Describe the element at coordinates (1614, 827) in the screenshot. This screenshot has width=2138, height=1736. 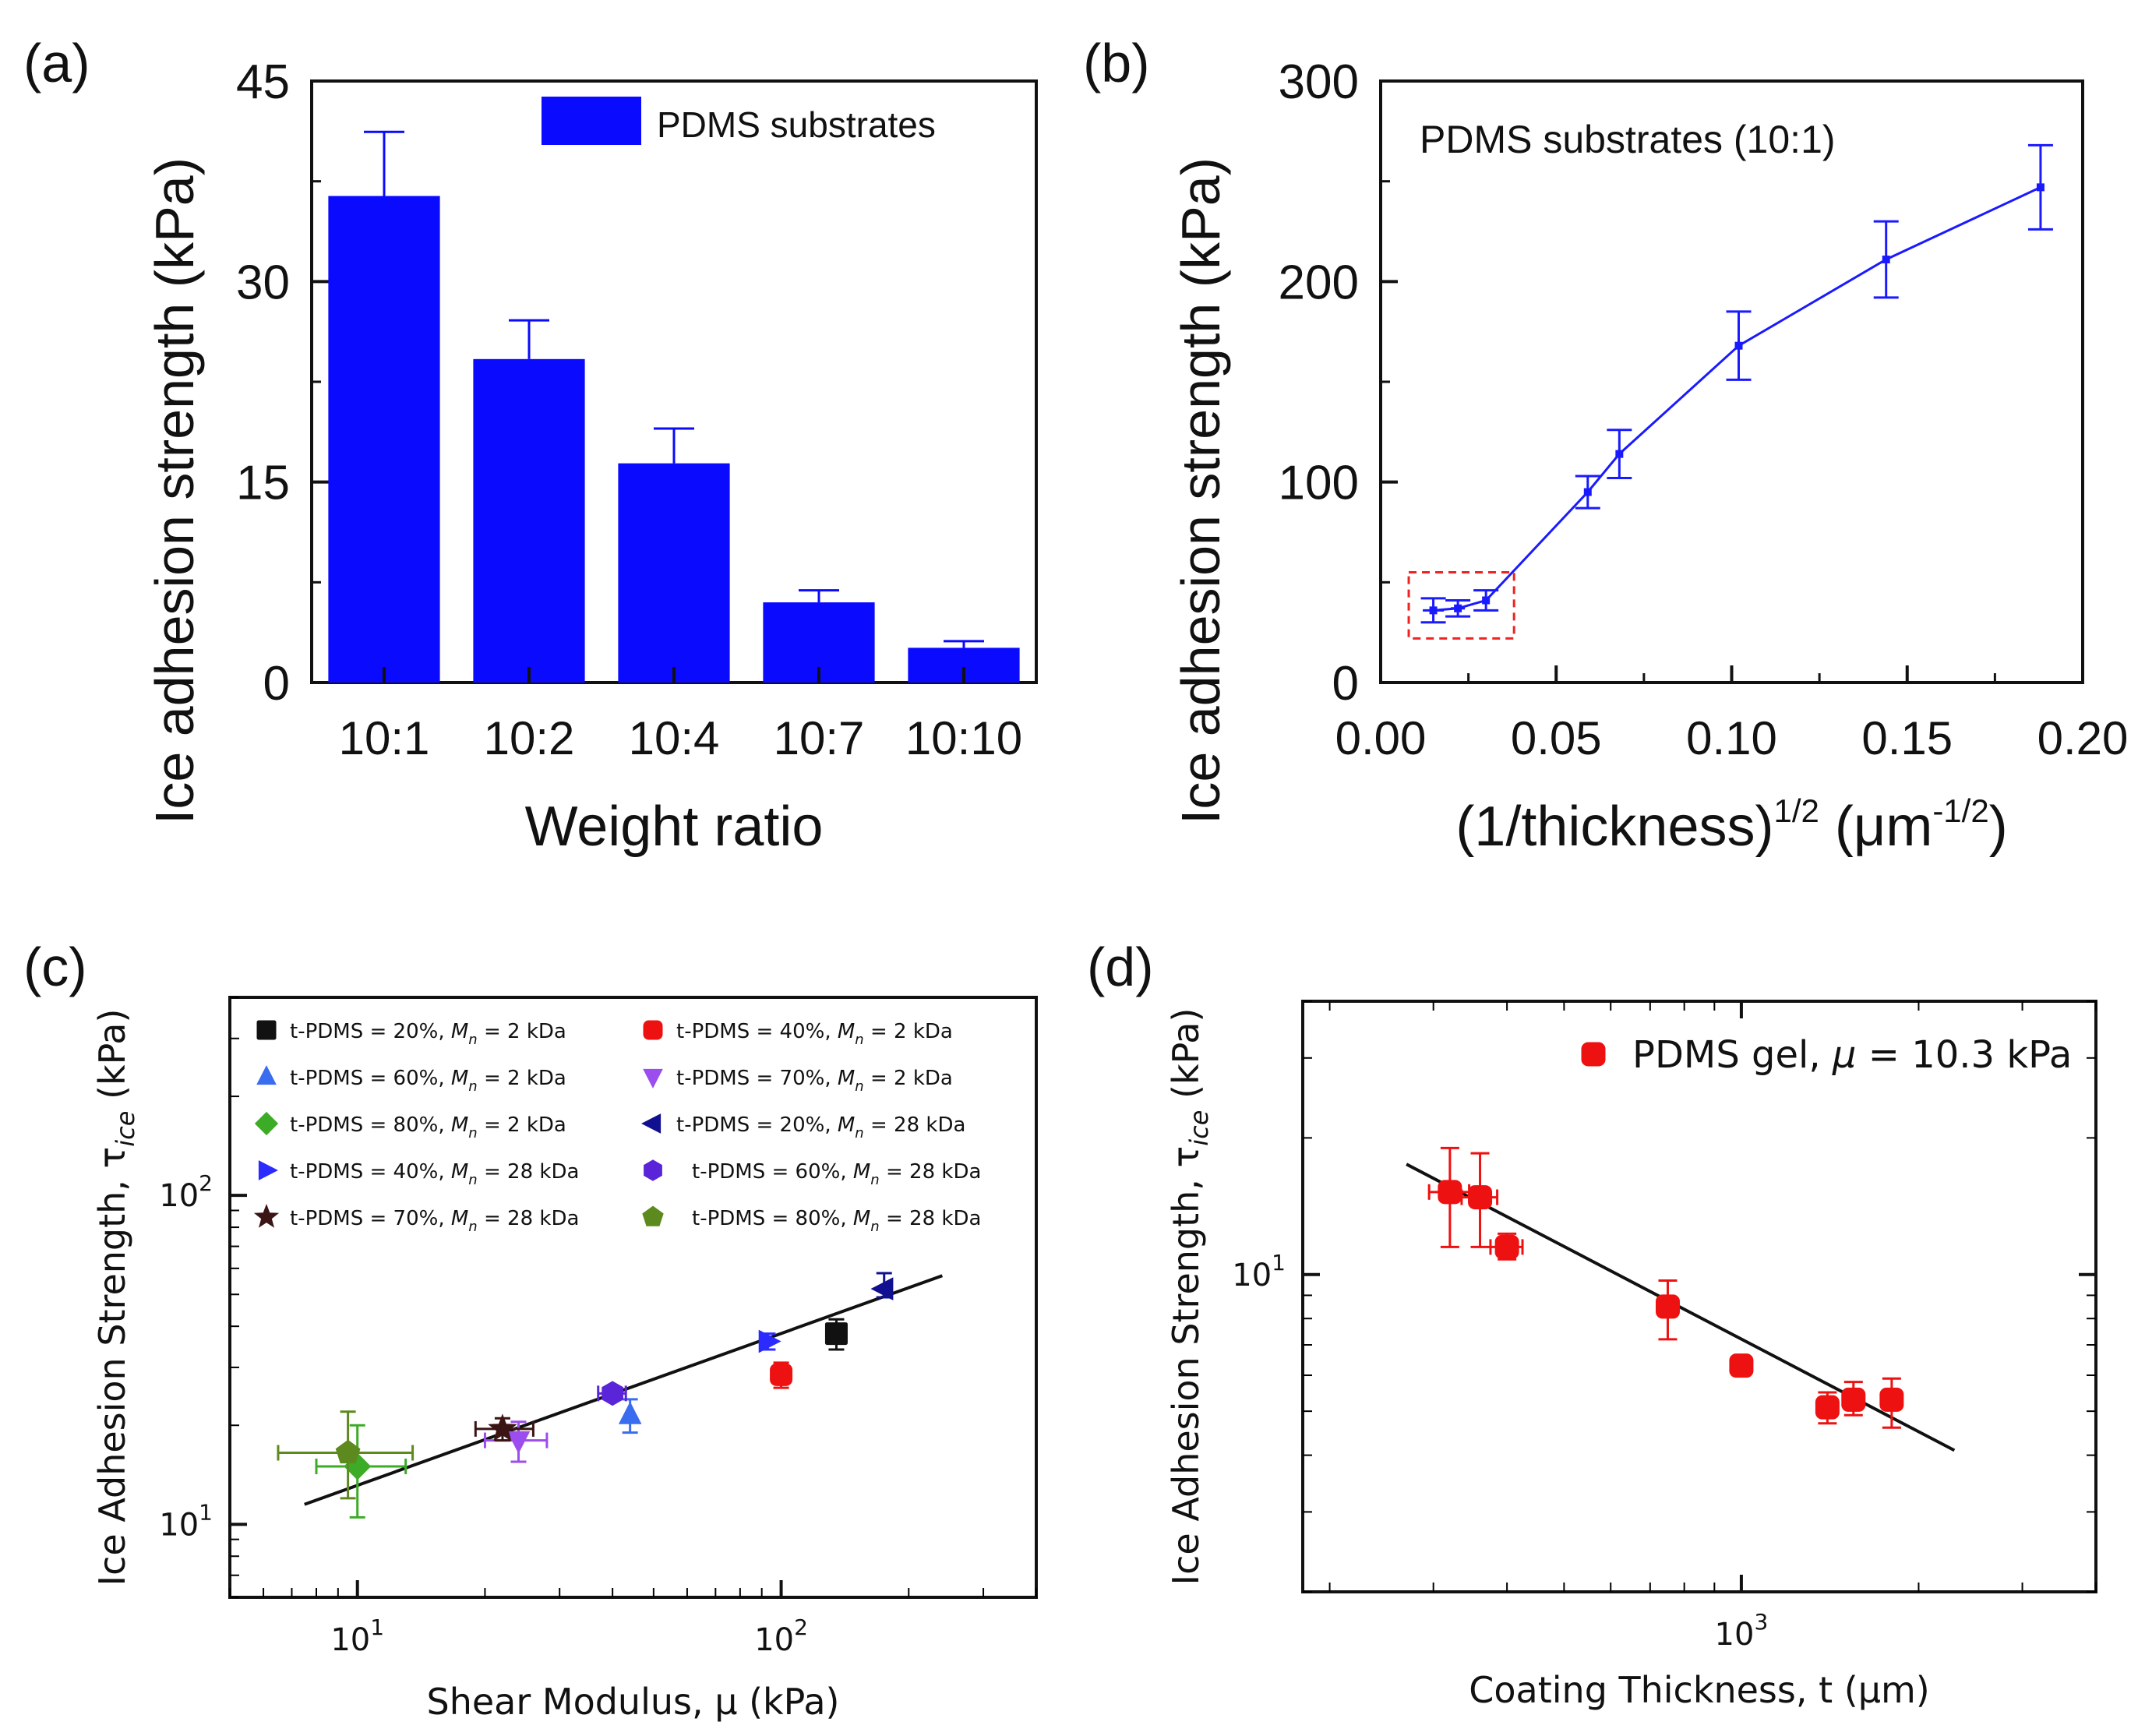
I see `x-axis-label-b-main: (1/thickness)` at that location.